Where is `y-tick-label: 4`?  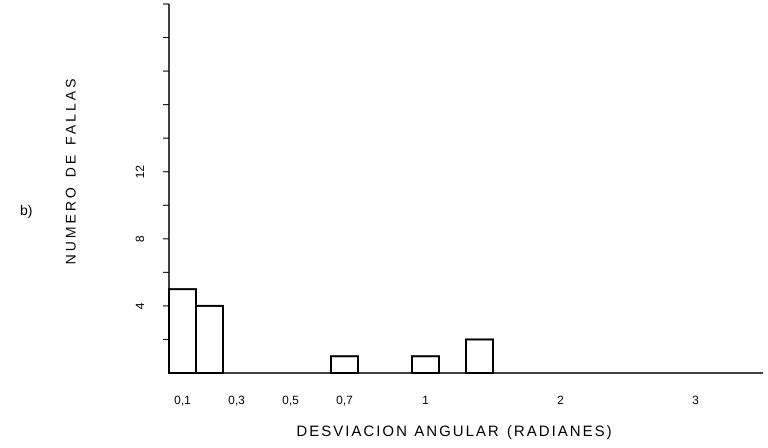
y-tick-label: 4 is located at coordinates (140, 306).